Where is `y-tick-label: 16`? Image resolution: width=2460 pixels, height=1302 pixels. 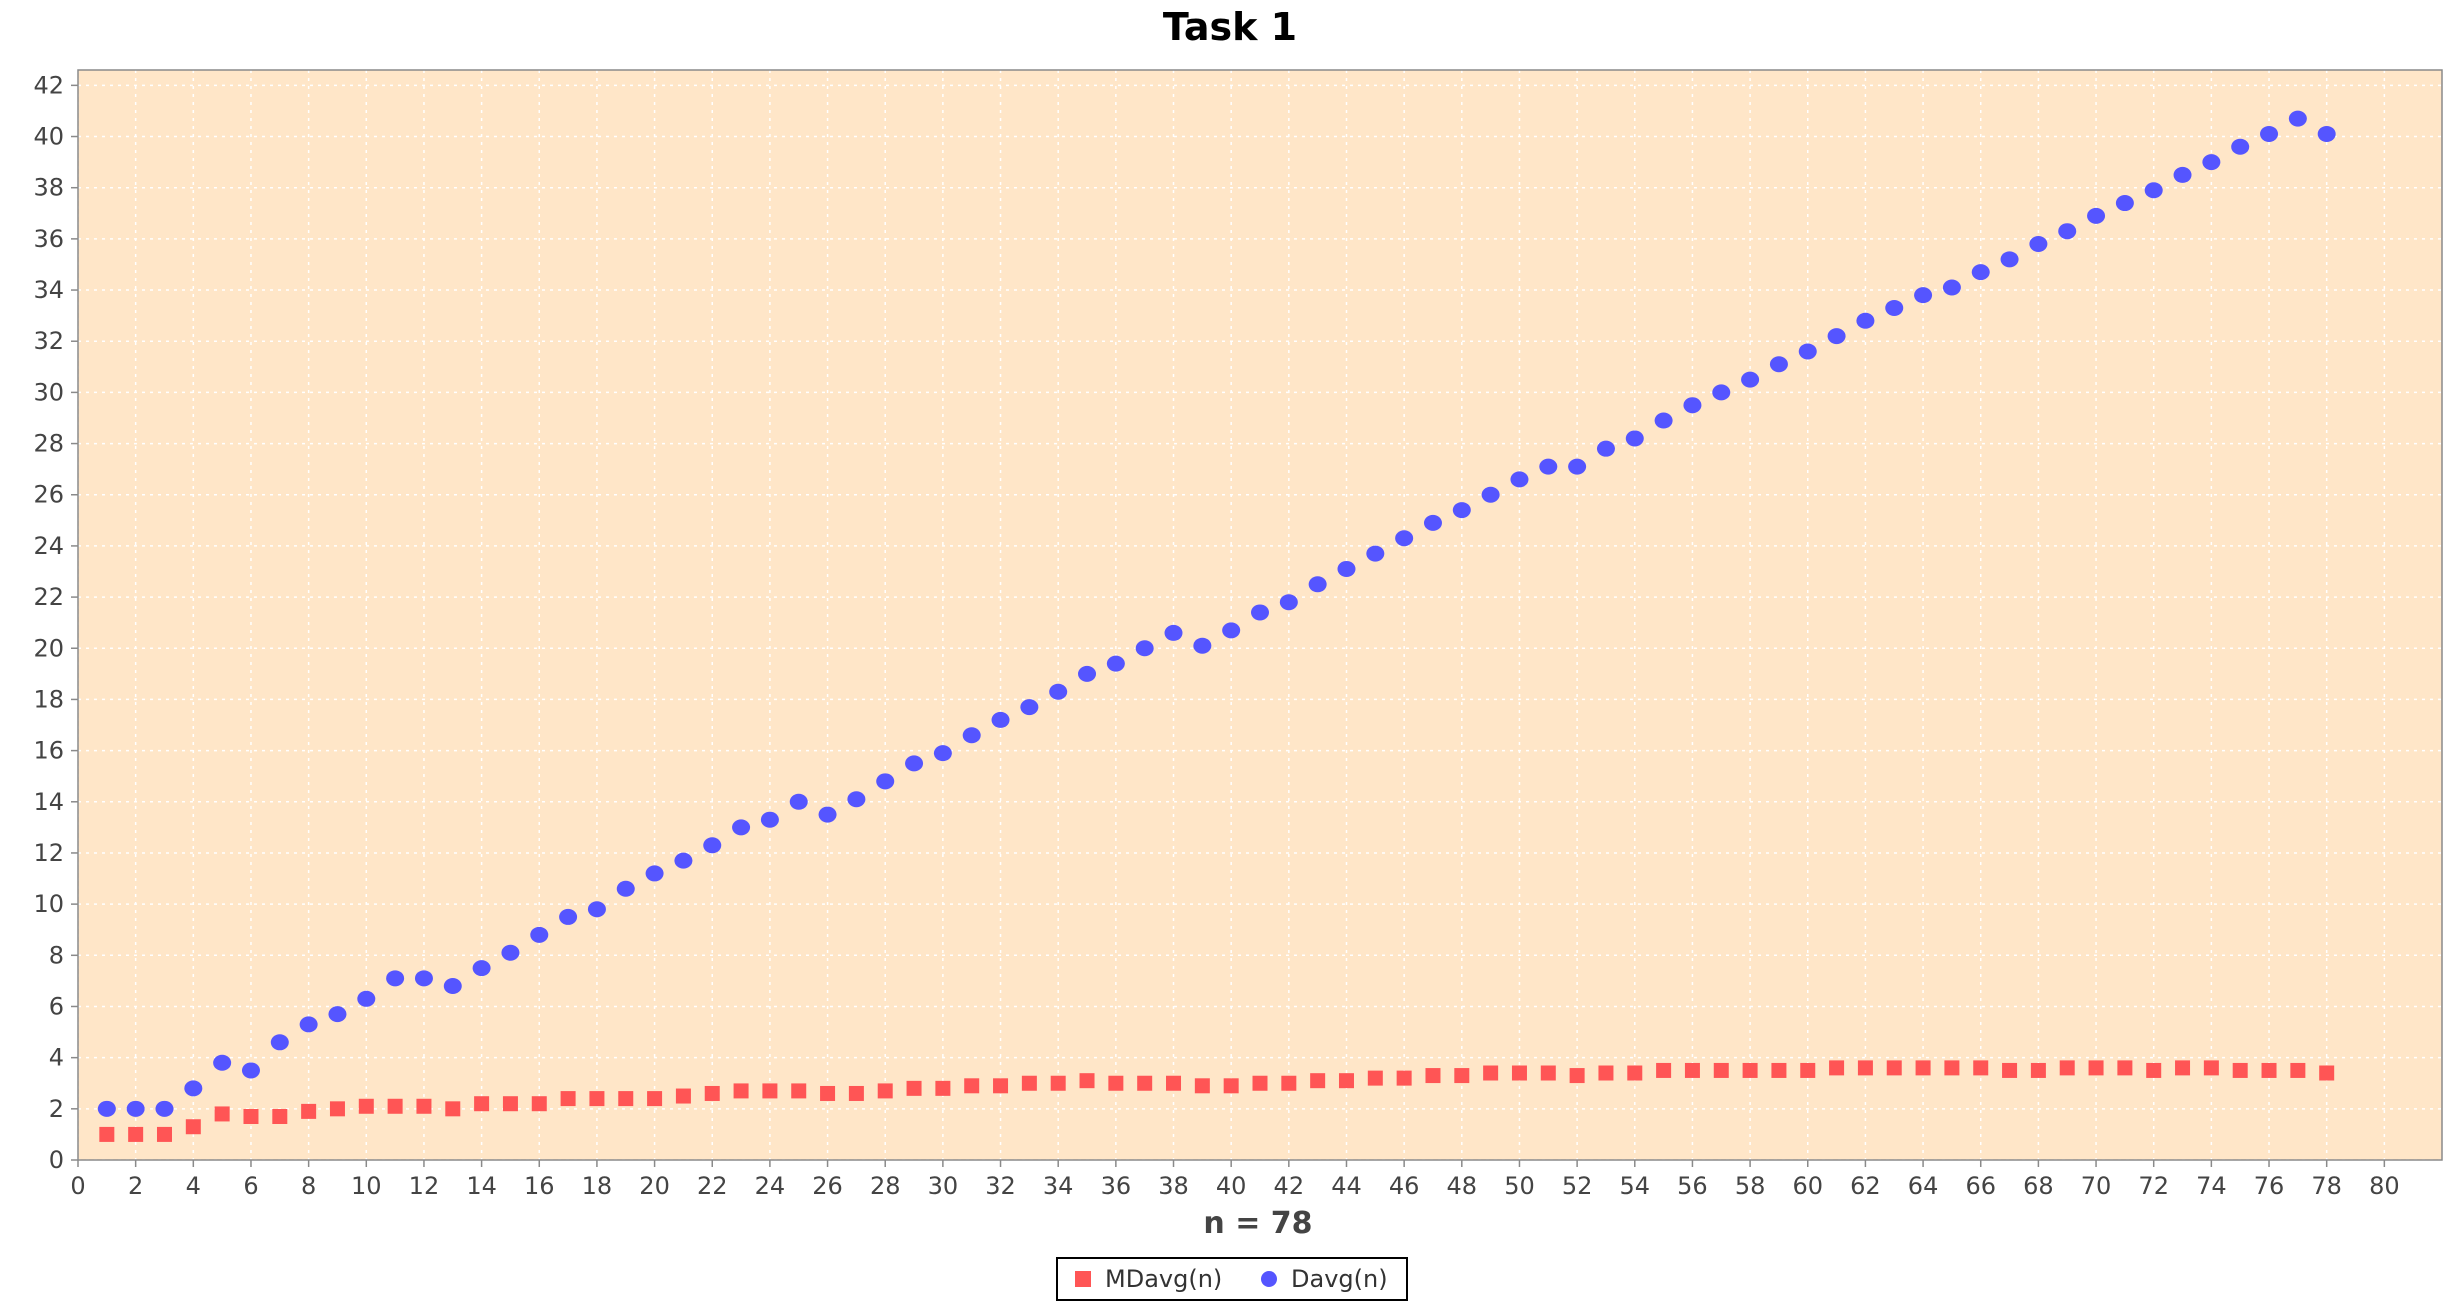 y-tick-label: 16 is located at coordinates (48, 751).